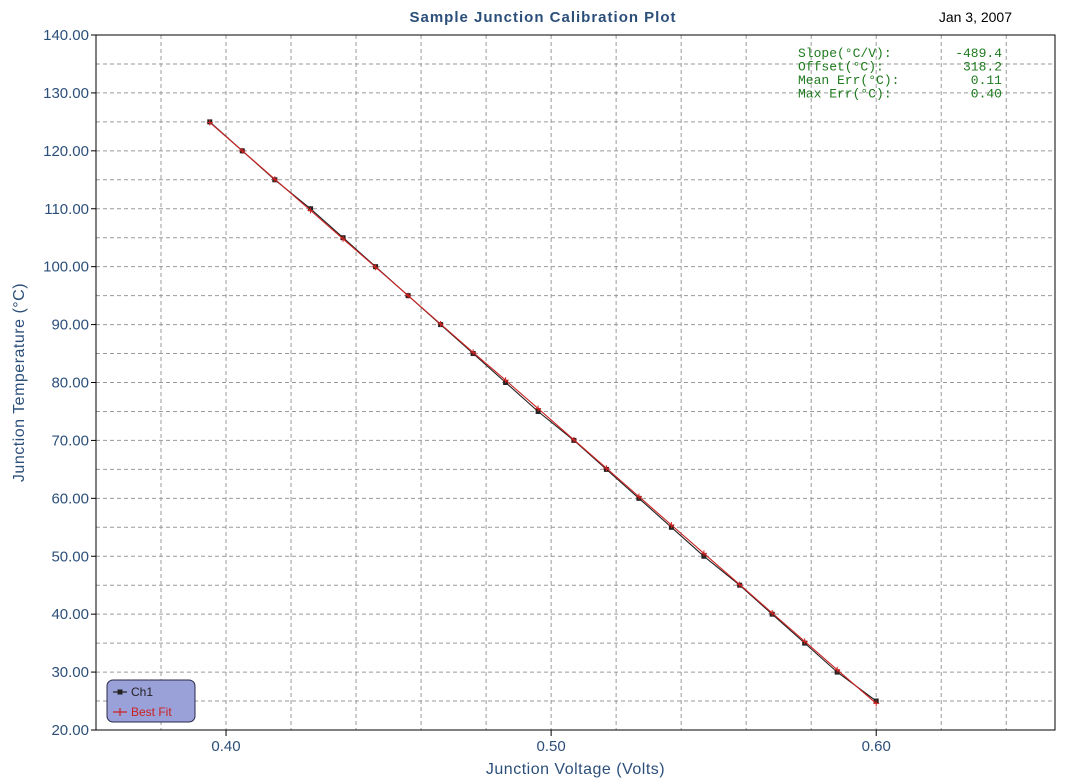  I want to click on y-tick-label: 60.00, so click(70, 498).